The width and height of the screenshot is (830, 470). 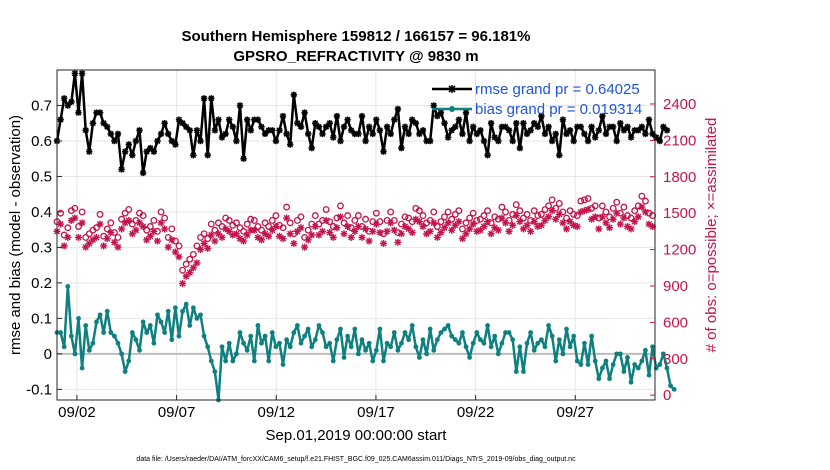 I want to click on y-tick-label: 0, so click(x=48, y=354).